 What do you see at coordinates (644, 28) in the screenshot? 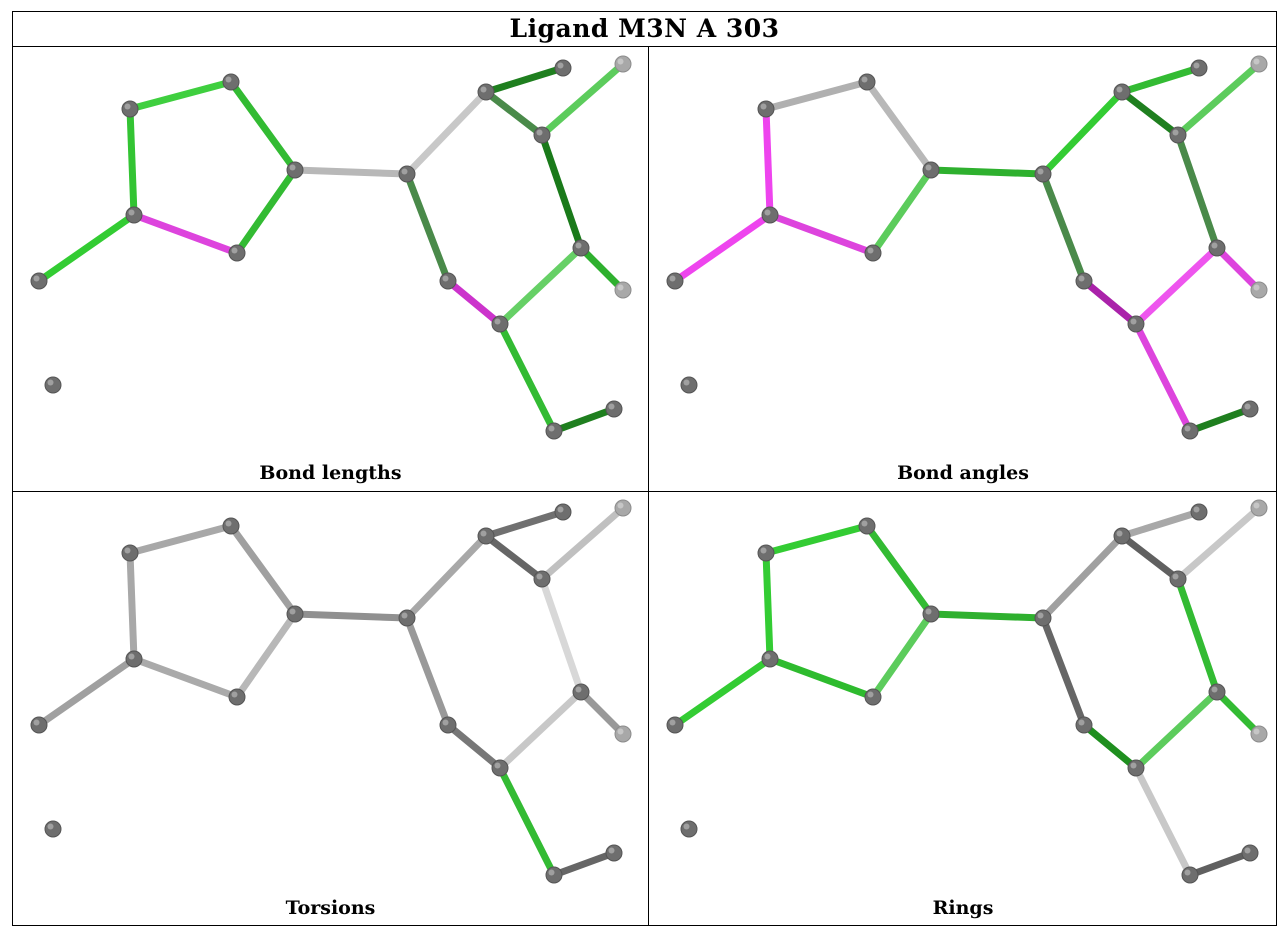
I see `figure-title: Ligand M3N A 303` at bounding box center [644, 28].